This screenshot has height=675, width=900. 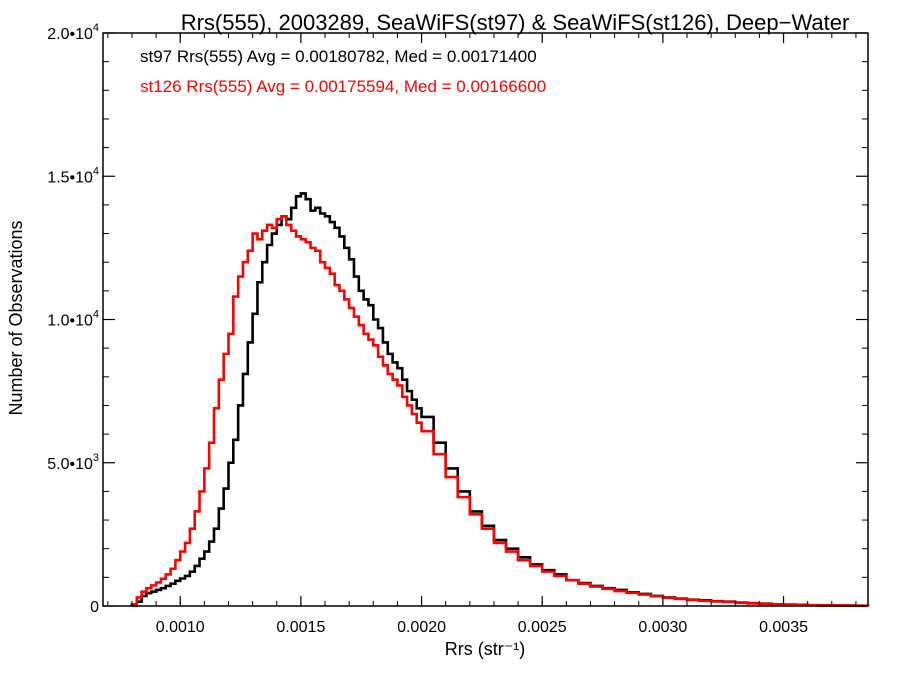 What do you see at coordinates (73, 32) in the screenshot?
I see `y-tick-label: 2.0•104` at bounding box center [73, 32].